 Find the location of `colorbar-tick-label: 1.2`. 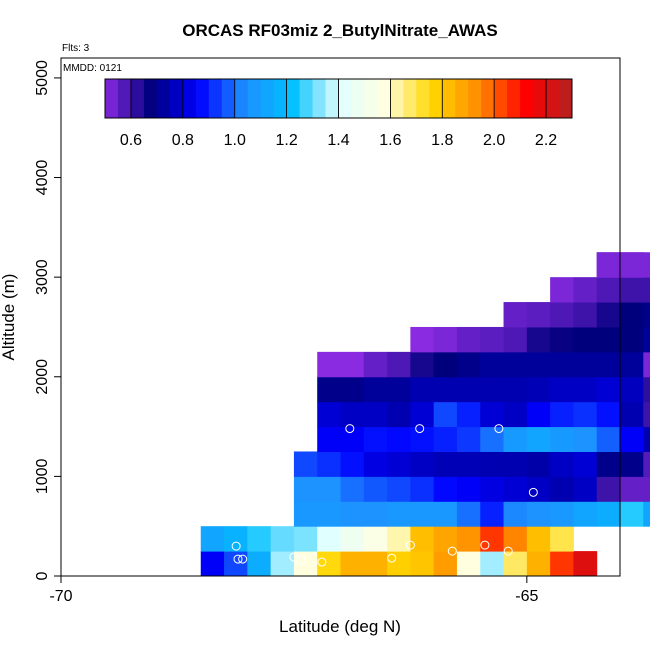

colorbar-tick-label: 1.2 is located at coordinates (286, 140).